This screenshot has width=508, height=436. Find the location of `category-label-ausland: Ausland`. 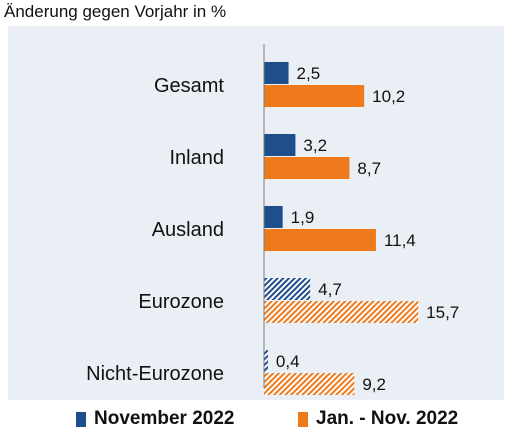

category-label-ausland: Ausland is located at coordinates (188, 230).